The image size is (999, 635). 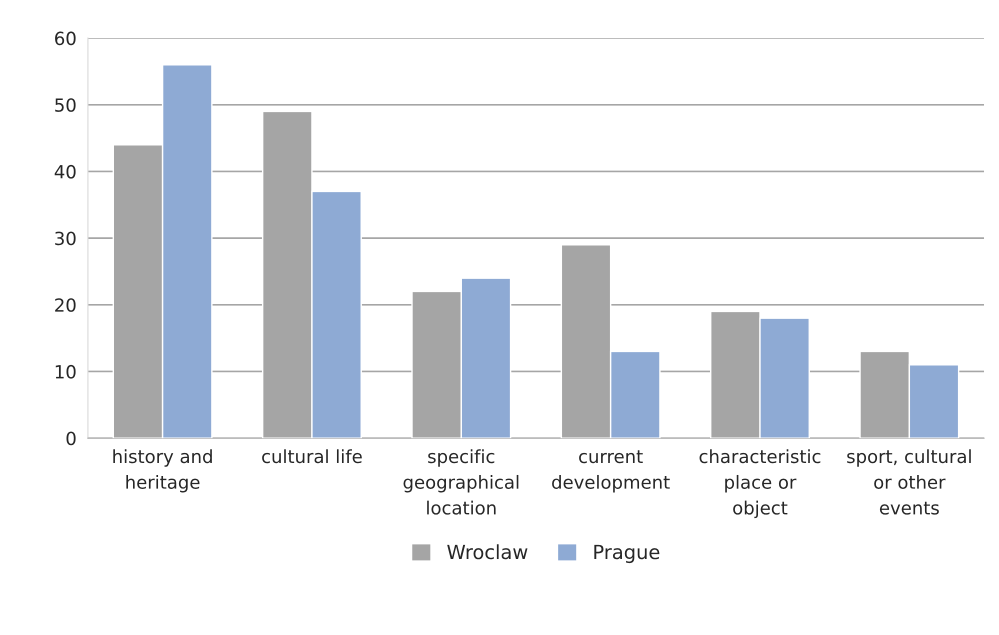 What do you see at coordinates (65, 305) in the screenshot?
I see `y-tick-label: 20` at bounding box center [65, 305].